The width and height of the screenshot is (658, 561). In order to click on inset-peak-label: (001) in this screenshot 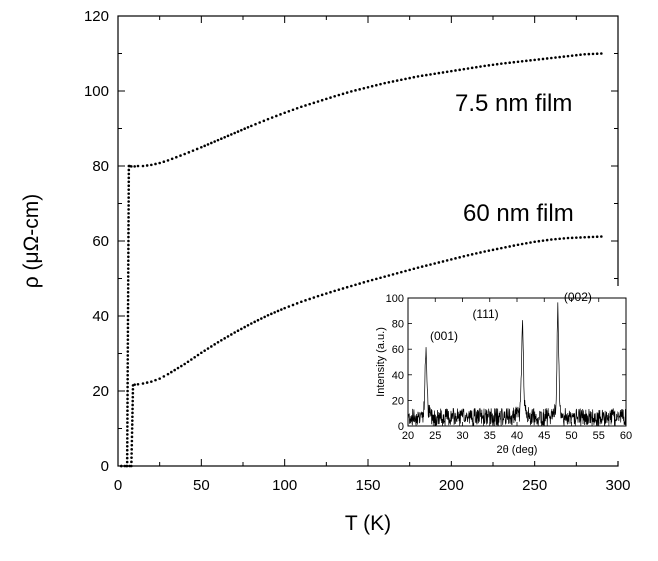, I will do `click(444, 336)`.